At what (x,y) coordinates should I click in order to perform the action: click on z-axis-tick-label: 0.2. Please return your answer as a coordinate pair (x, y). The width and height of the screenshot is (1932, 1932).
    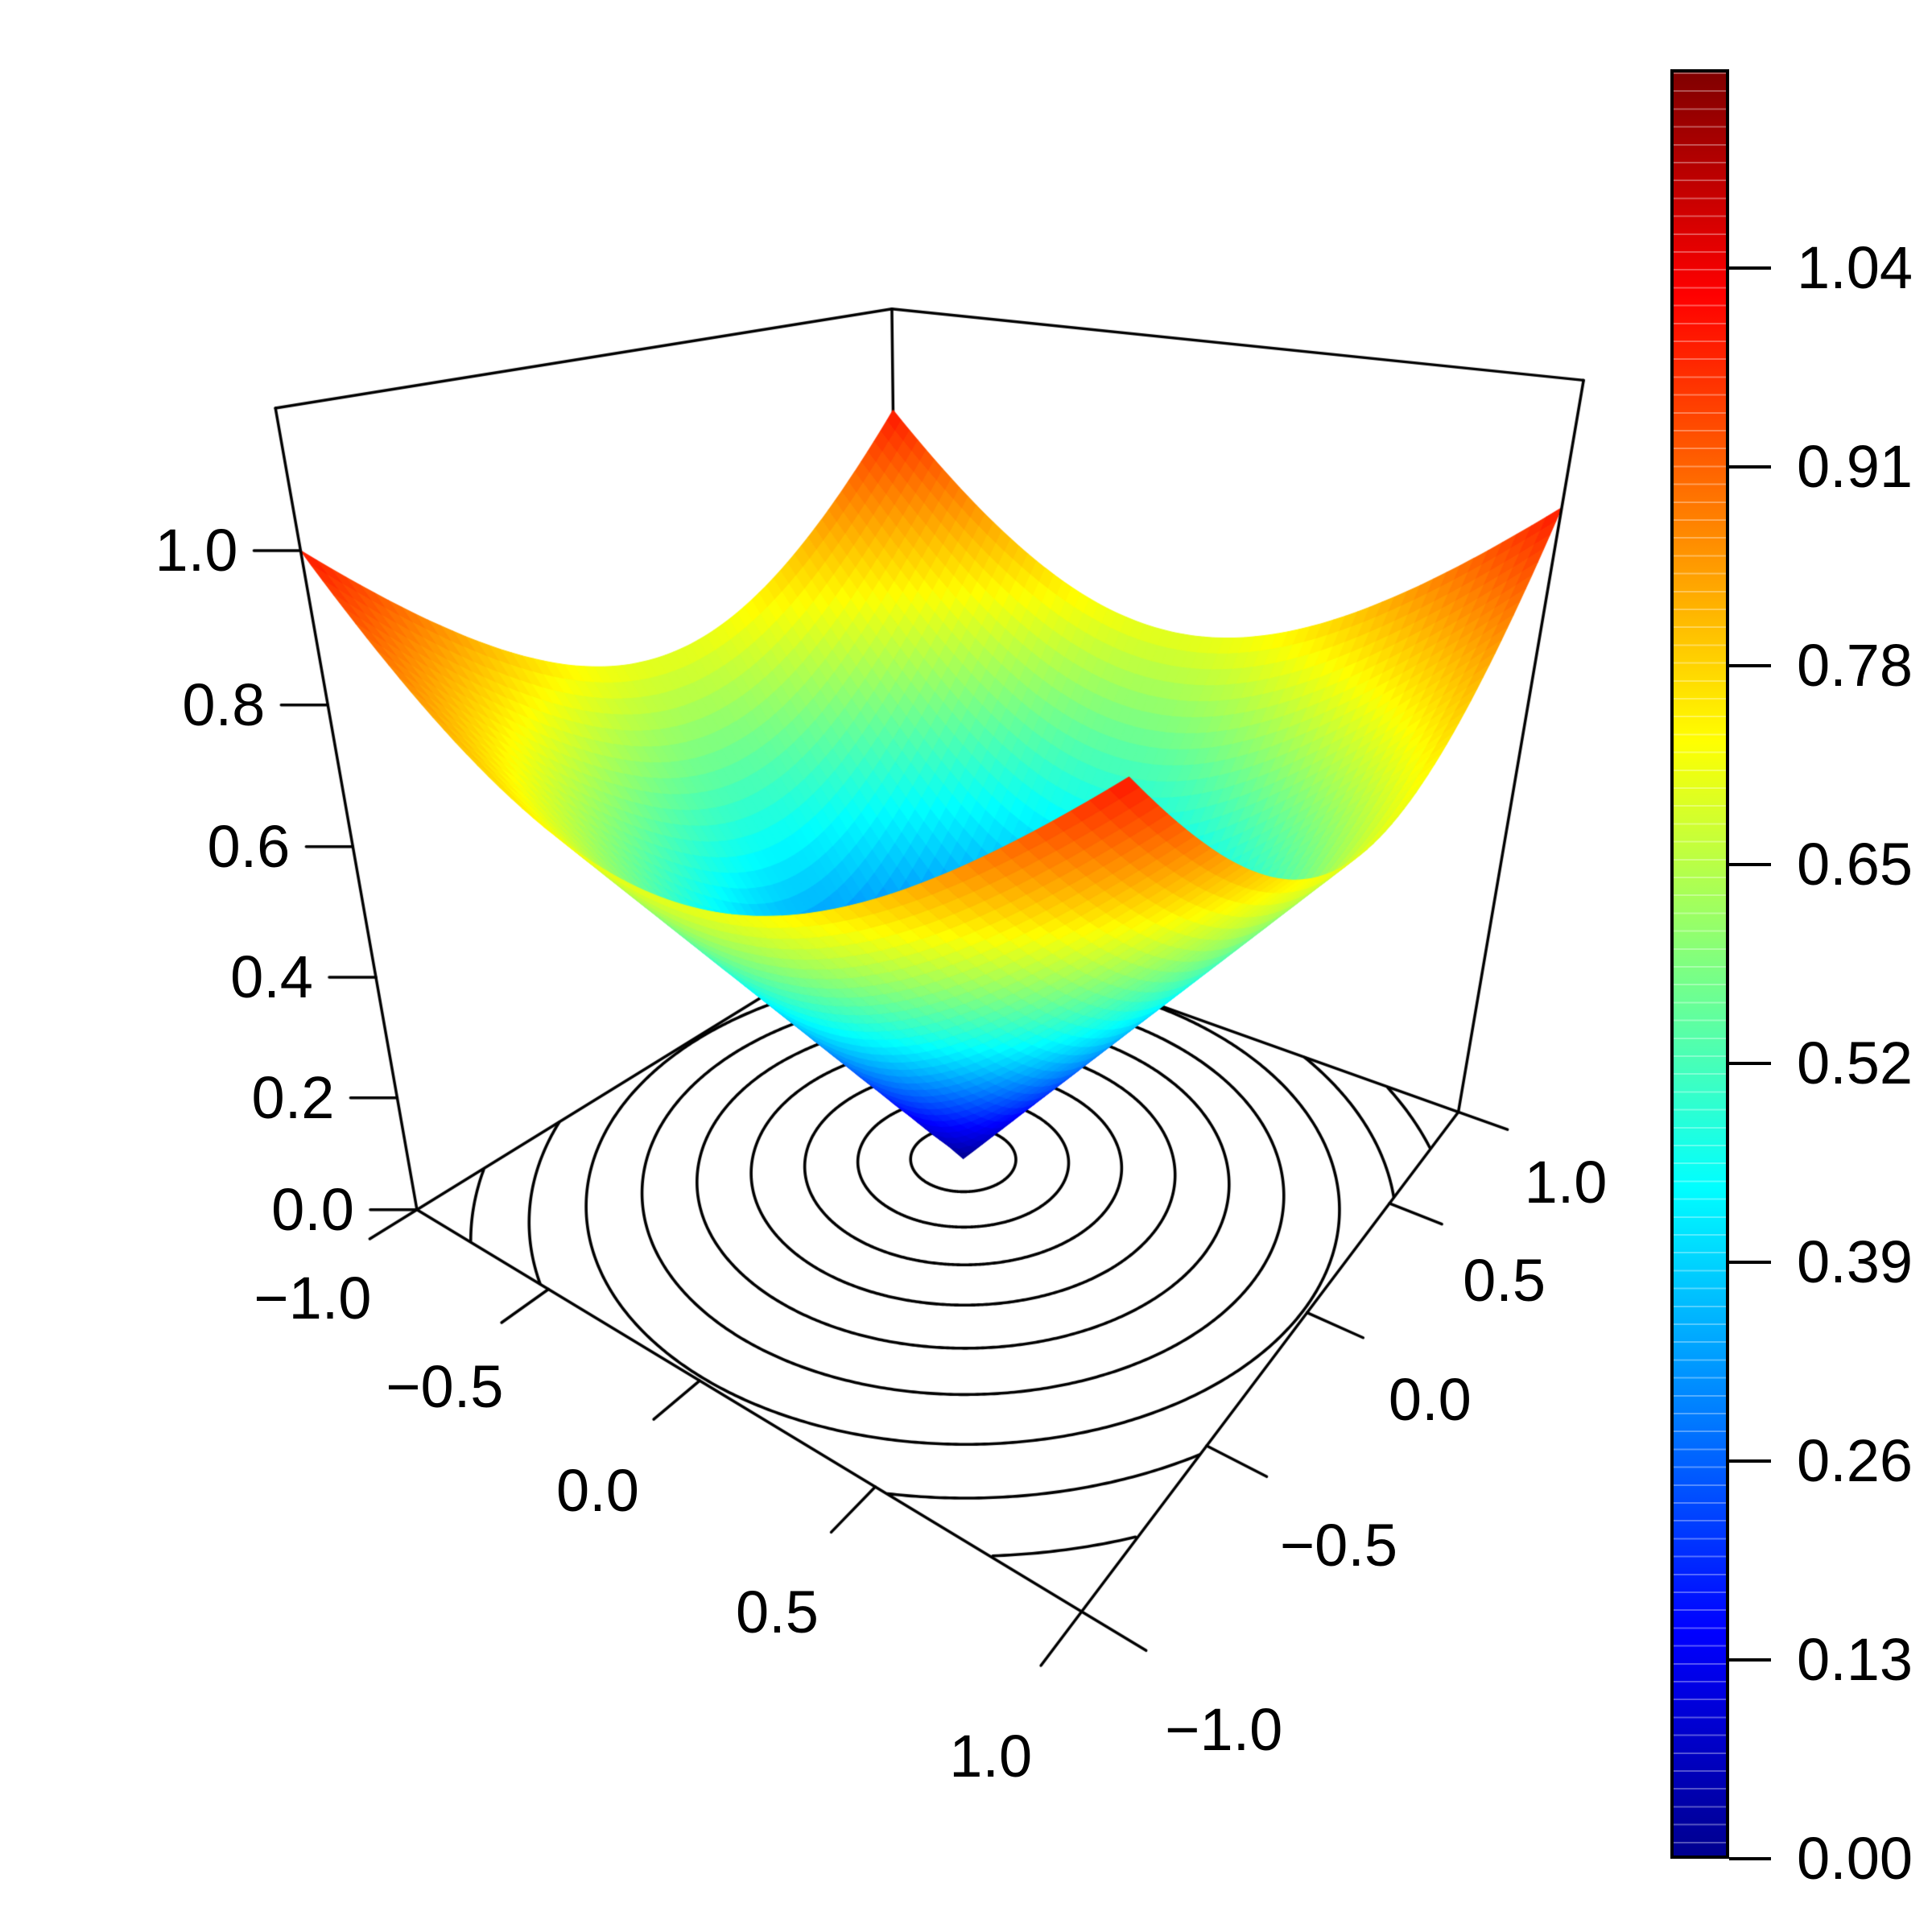
    Looking at the image, I should click on (293, 1097).